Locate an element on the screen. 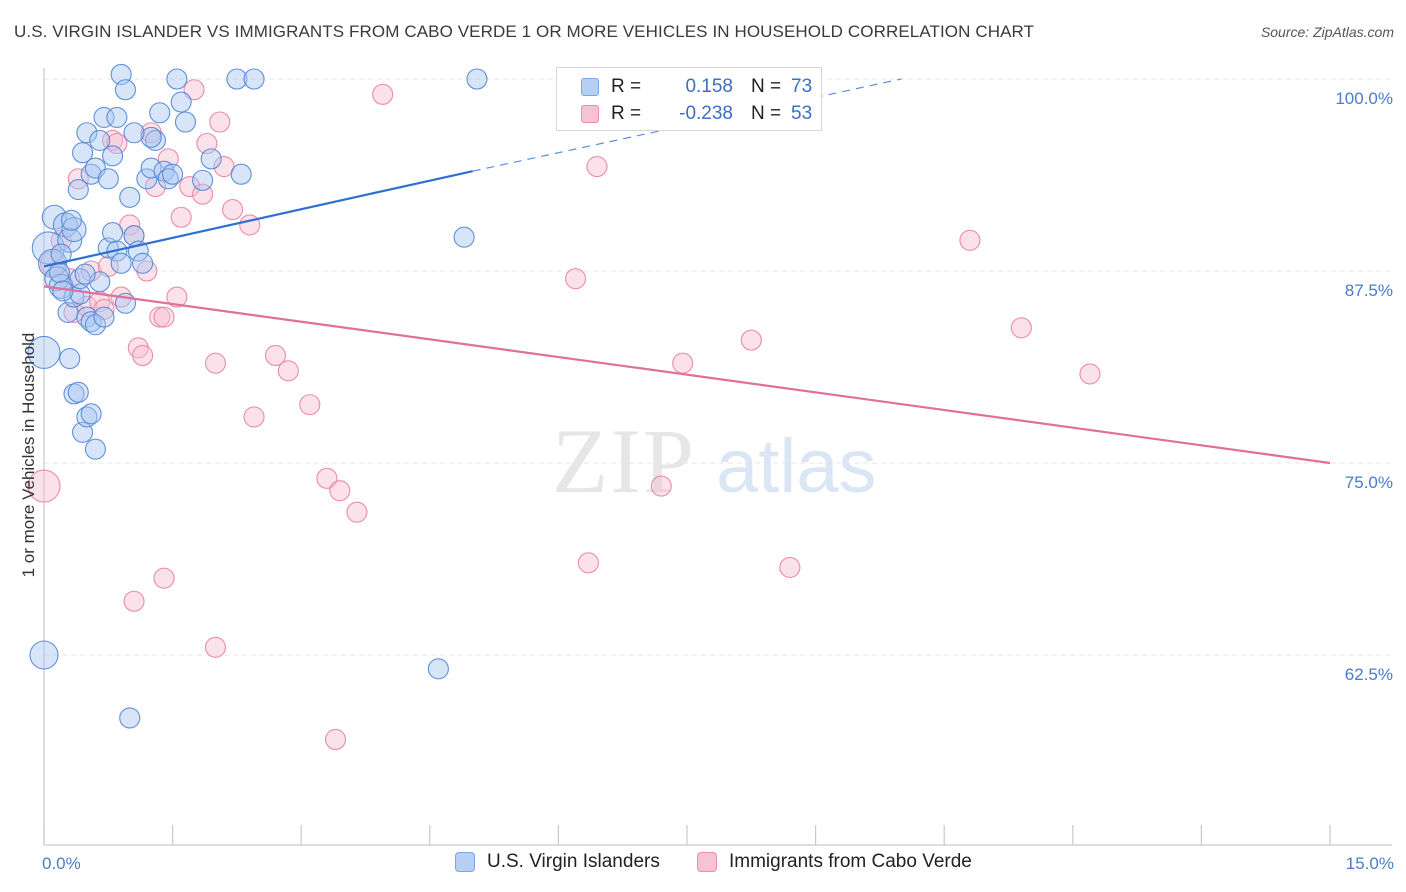 The width and height of the screenshot is (1406, 892). y-tick-label-0: 62.5% is located at coordinates (1369, 674).